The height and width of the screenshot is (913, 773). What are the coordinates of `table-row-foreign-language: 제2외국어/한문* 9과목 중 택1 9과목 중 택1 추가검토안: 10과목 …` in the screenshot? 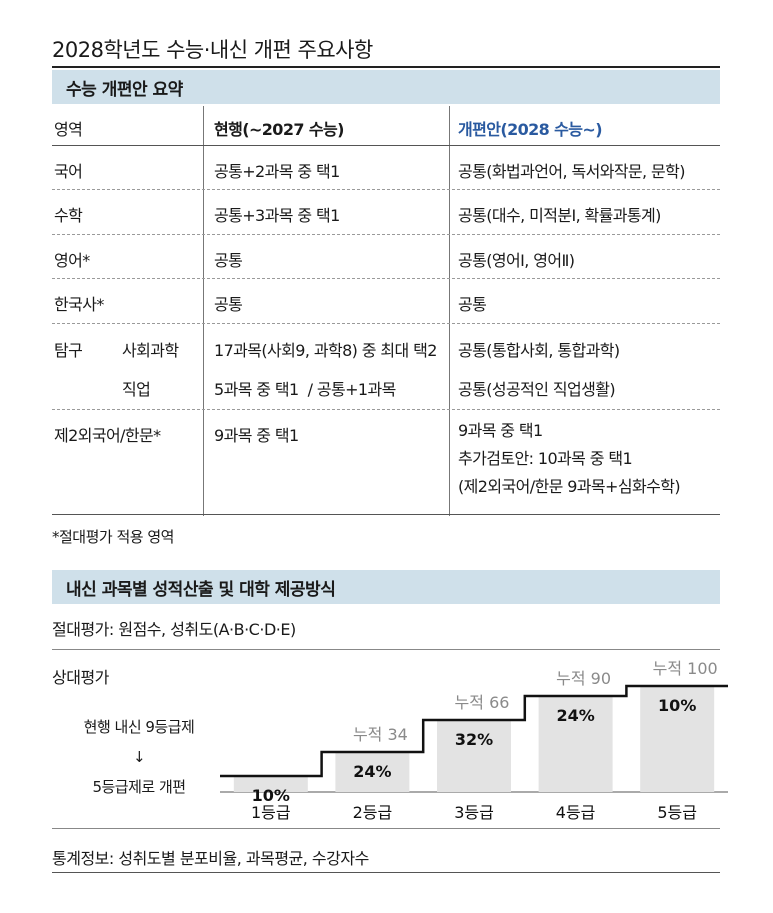 It's located at (386, 462).